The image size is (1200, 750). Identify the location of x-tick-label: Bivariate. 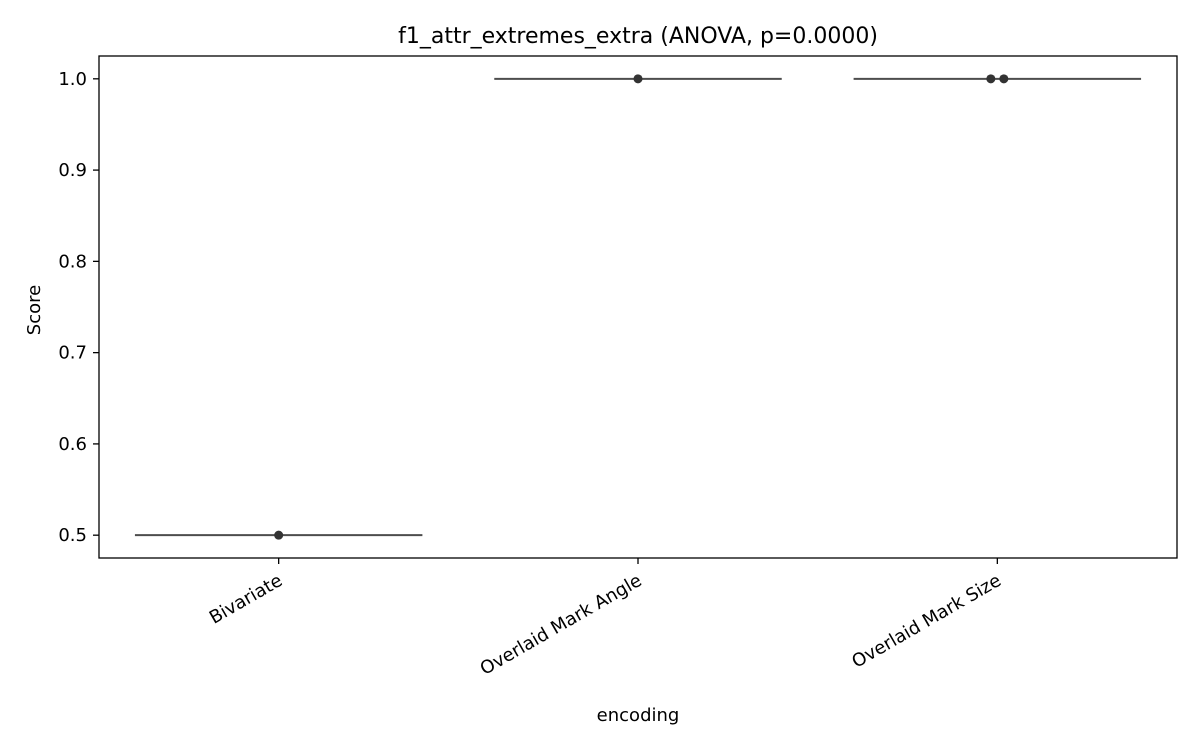
(246, 599).